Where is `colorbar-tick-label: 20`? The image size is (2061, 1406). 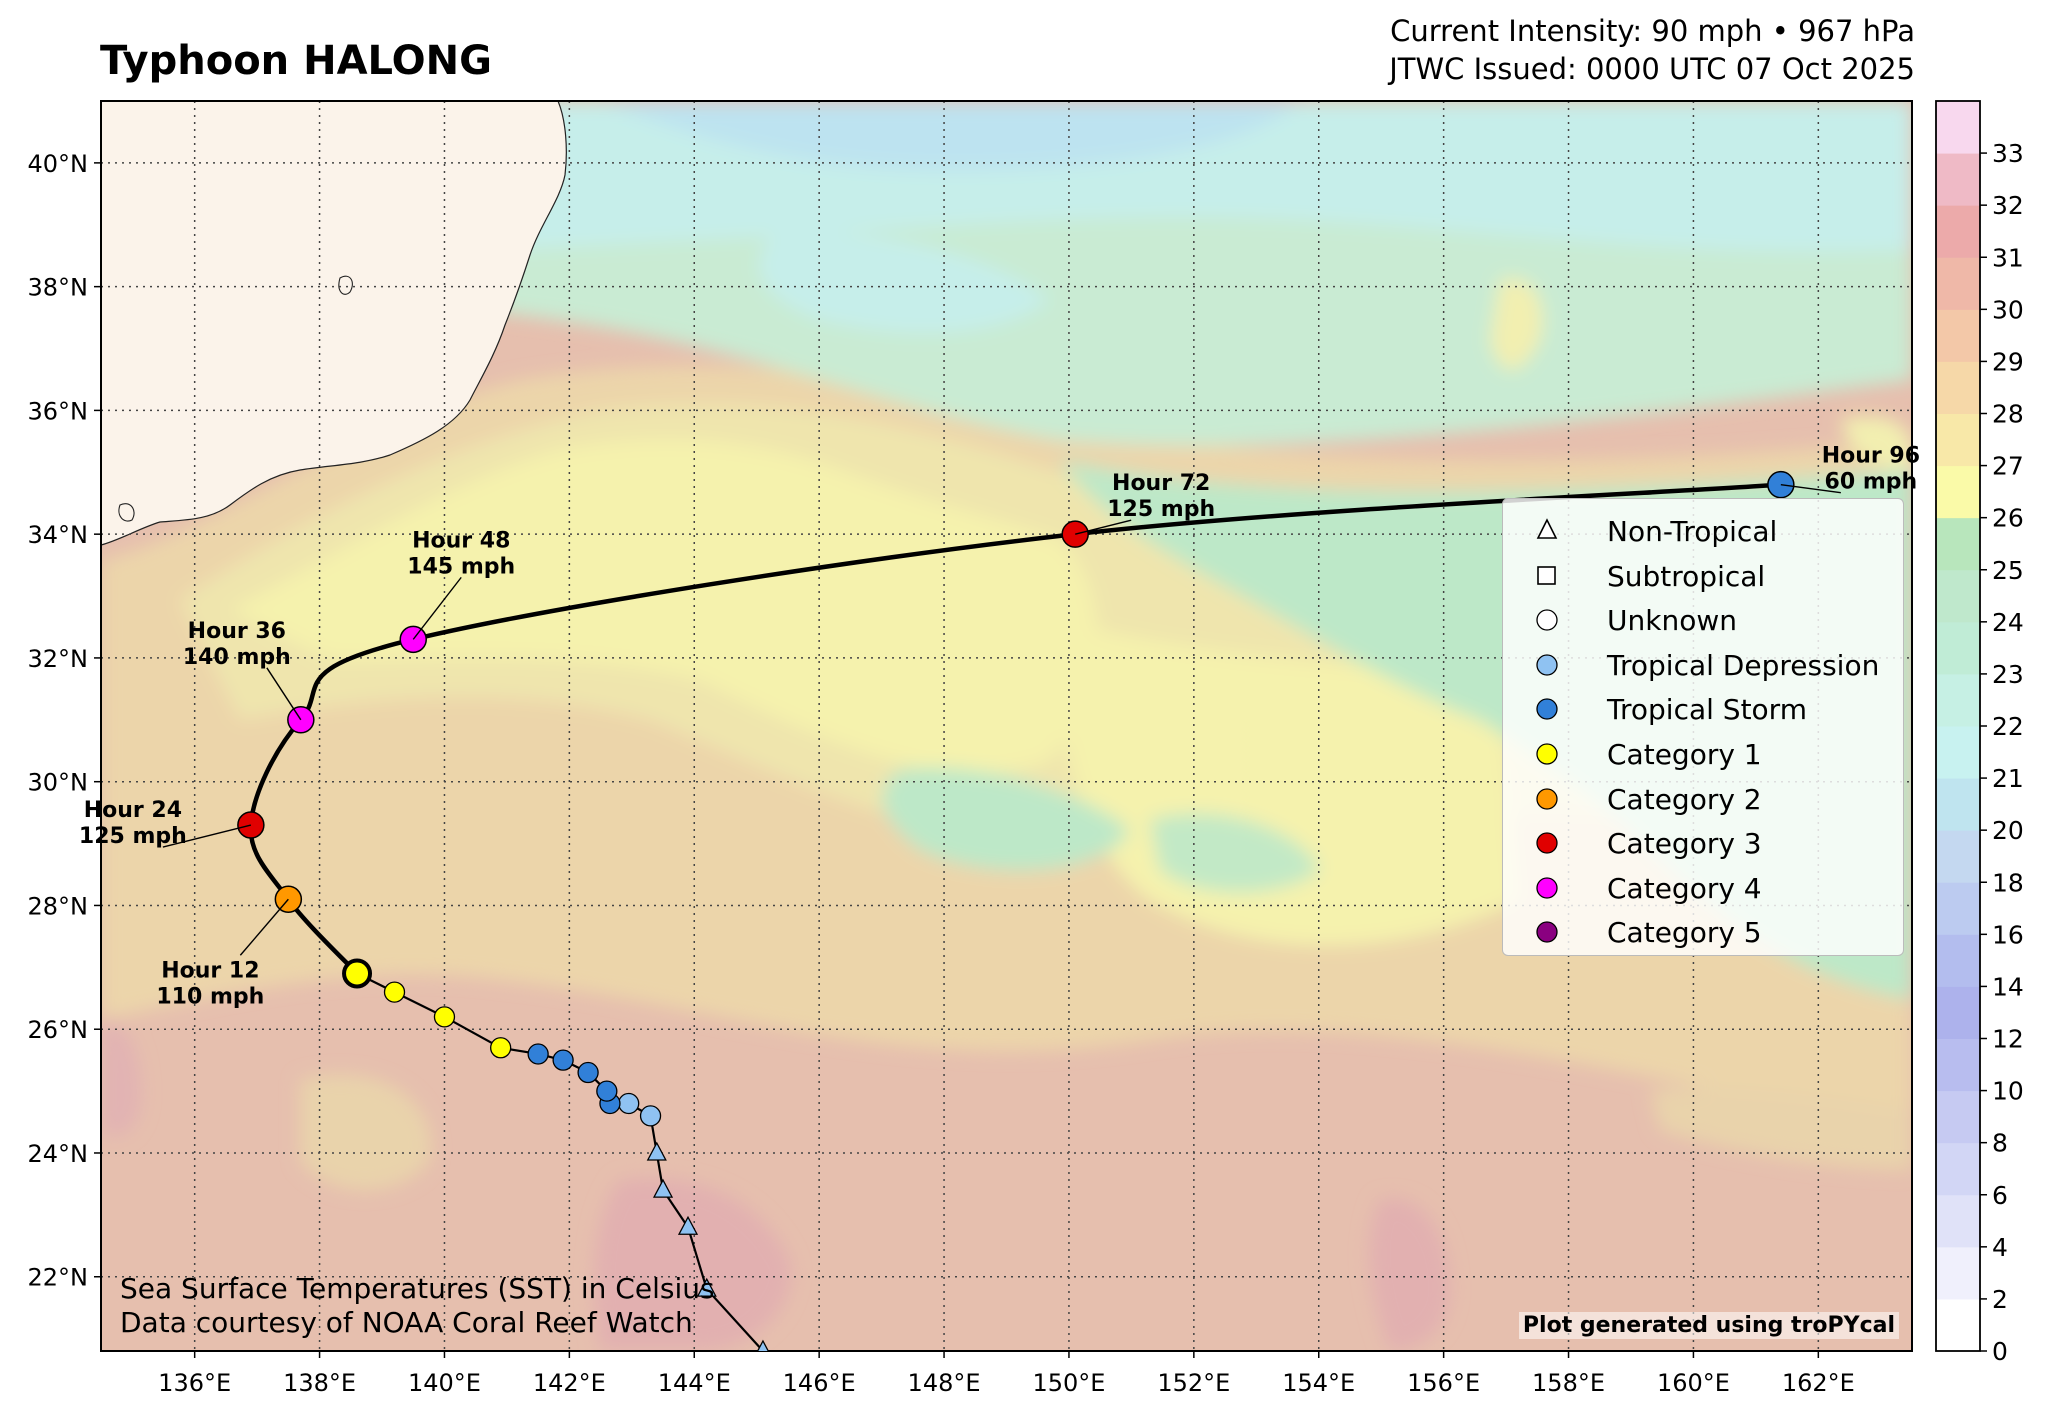
colorbar-tick-label: 20 is located at coordinates (2008, 830).